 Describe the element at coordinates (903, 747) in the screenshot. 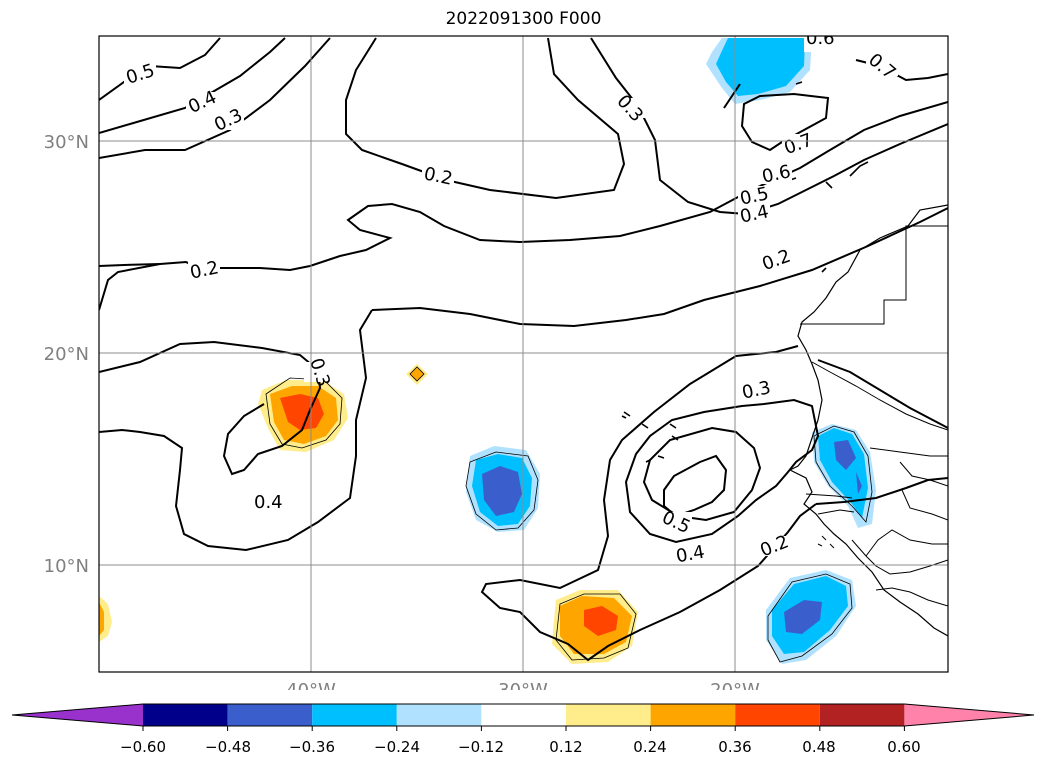

I see `colorbar-tick-label: 0.60` at that location.